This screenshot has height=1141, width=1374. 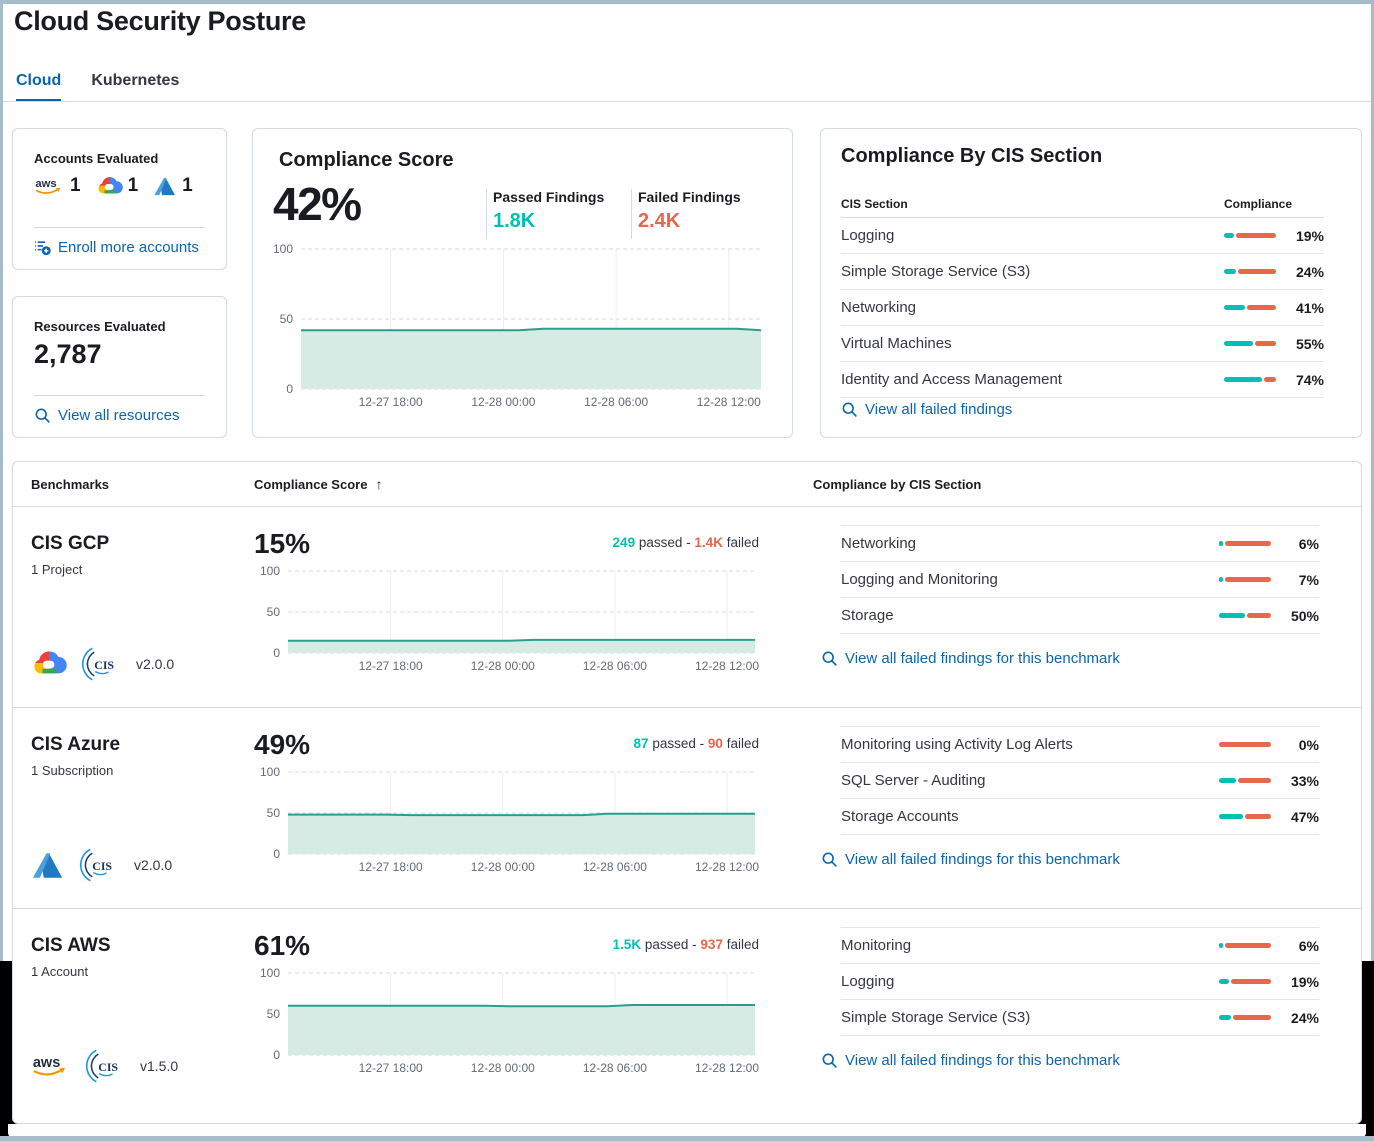 What do you see at coordinates (1082, 308) in the screenshot?
I see `cis-section-row: Networking 41%` at bounding box center [1082, 308].